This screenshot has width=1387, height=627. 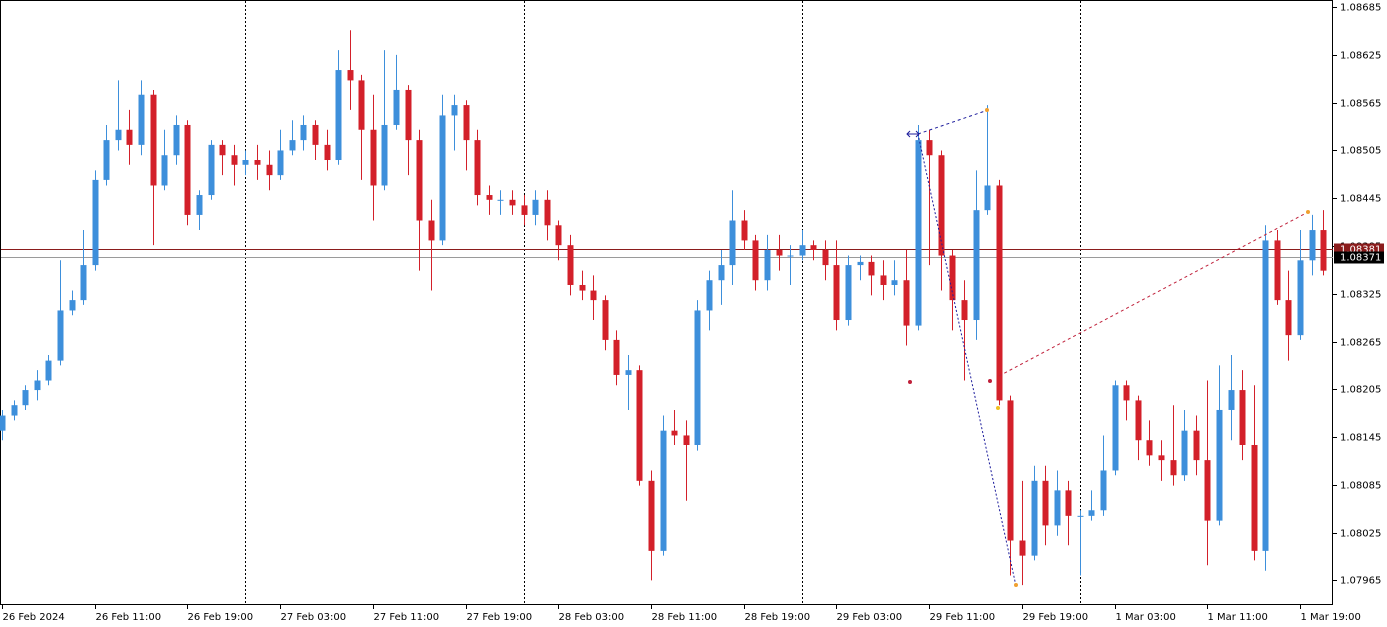 I want to click on y-tick-label: 1.08145, so click(x=1360, y=438).